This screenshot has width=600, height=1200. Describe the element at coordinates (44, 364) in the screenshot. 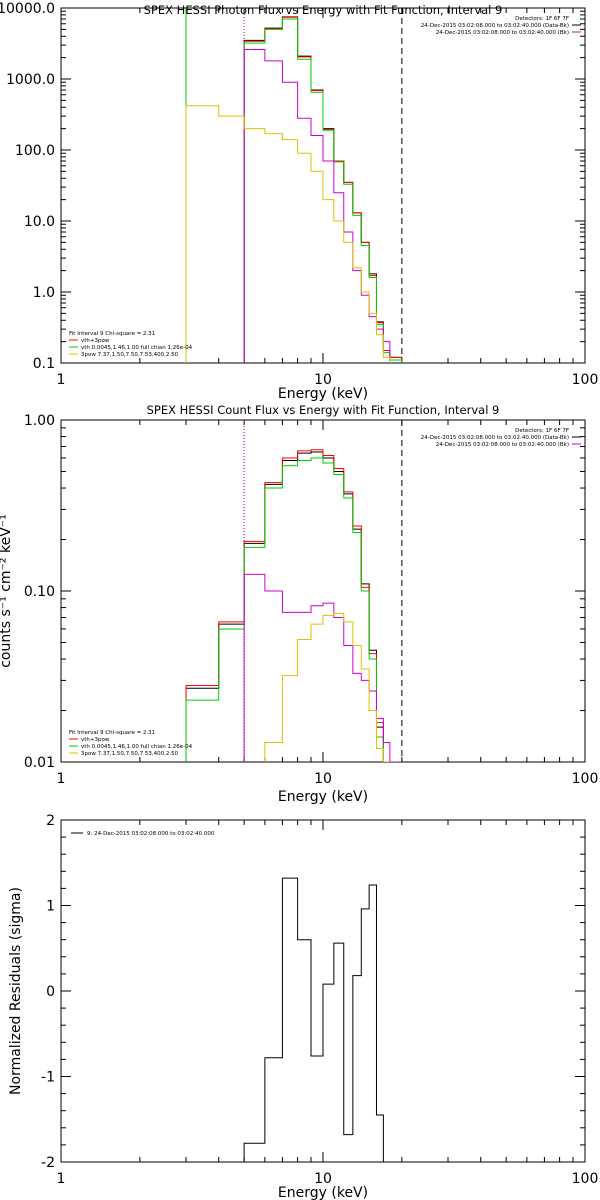

I see `y-tick-label: 0.1` at that location.